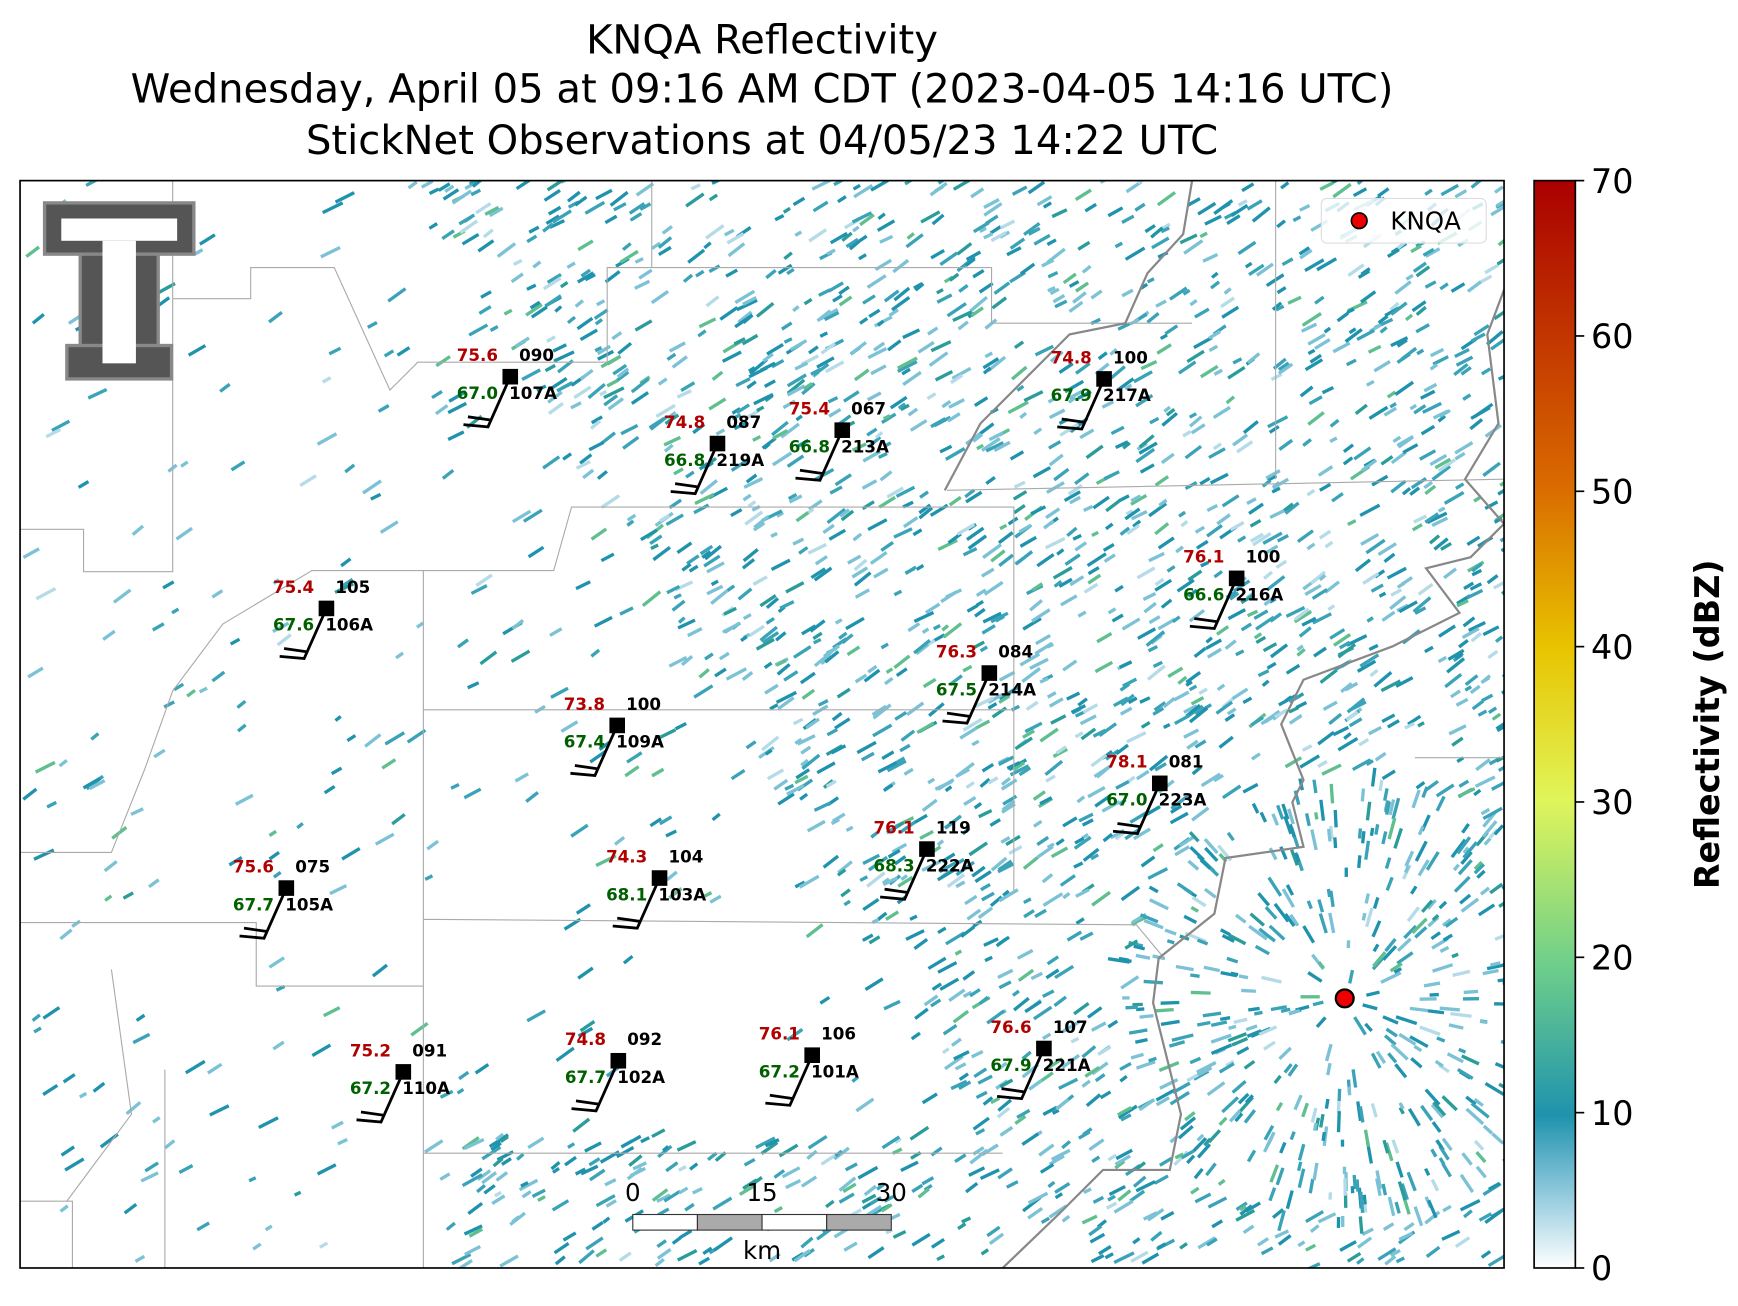 The height and width of the screenshot is (1306, 1738). Describe the element at coordinates (809, 446) in the screenshot. I see `dewpoint: 66.8` at that location.